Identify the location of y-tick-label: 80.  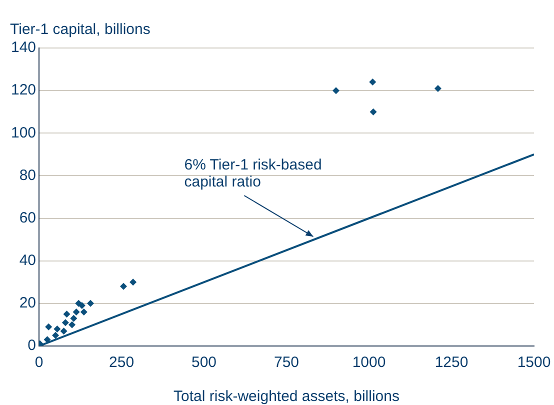
(27, 175).